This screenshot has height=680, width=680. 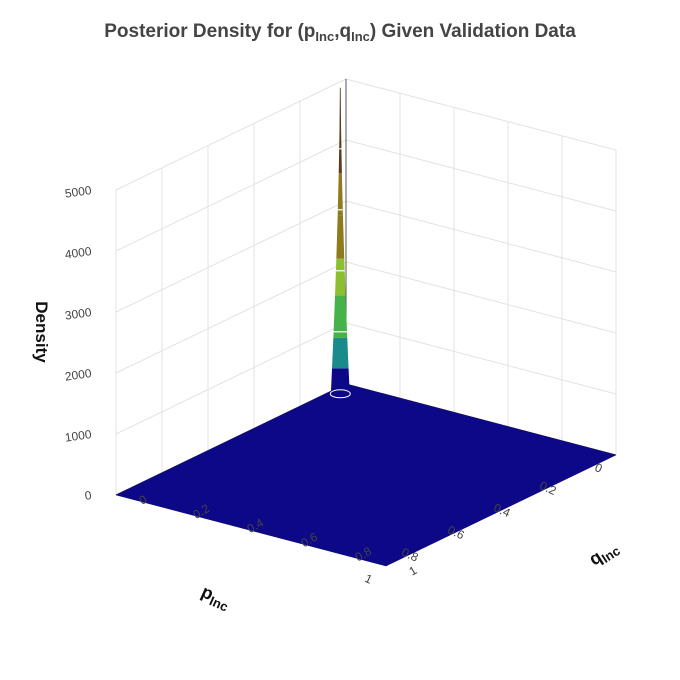 I want to click on x-tick-label: 1, so click(x=369, y=579).